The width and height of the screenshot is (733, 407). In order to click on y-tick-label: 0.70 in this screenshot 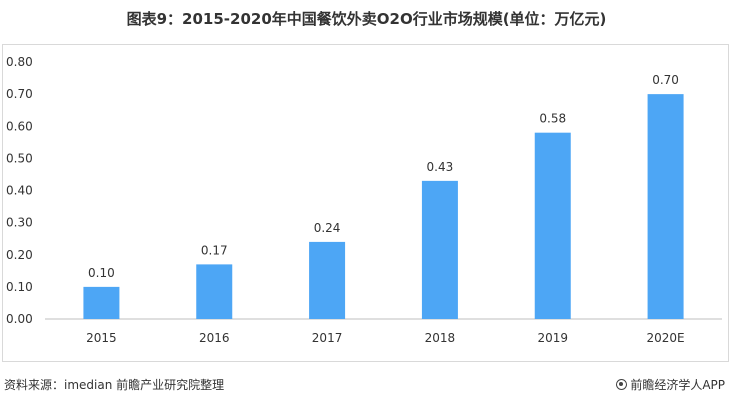, I will do `click(19, 94)`.